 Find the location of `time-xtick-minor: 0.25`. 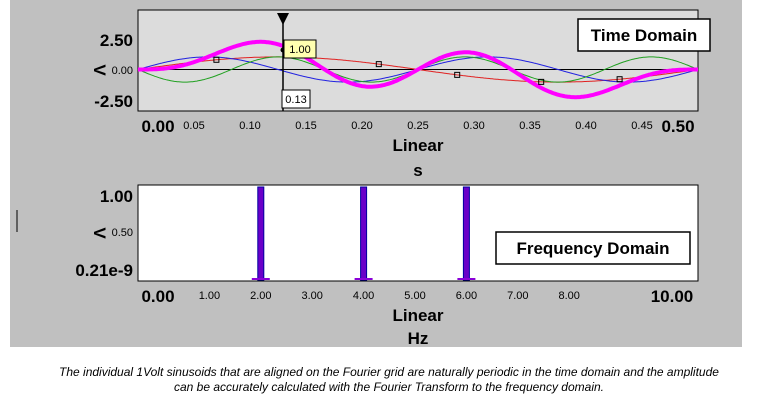

time-xtick-minor: 0.25 is located at coordinates (417, 126).